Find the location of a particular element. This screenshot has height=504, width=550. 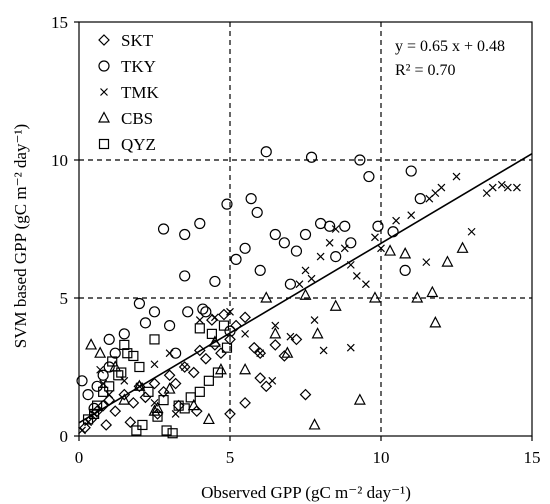

legend: SKT TKY TMK CBS QYZ is located at coordinates (129, 92).